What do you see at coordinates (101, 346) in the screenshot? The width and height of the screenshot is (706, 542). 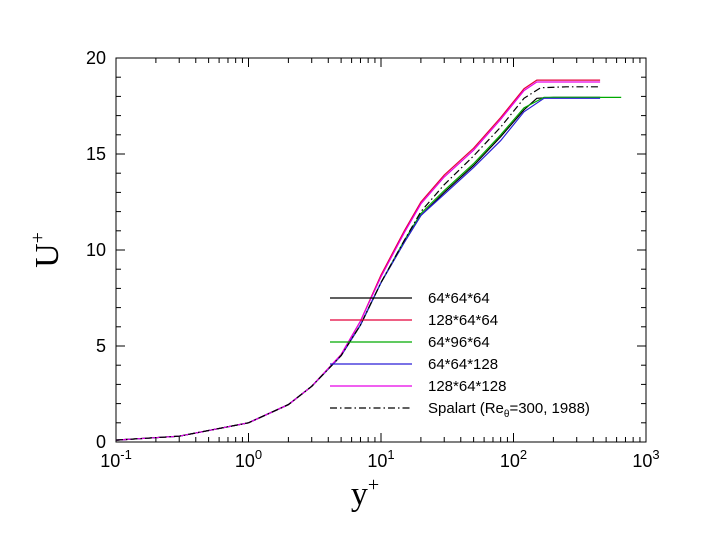 I see `y-tick-label: 5` at bounding box center [101, 346].